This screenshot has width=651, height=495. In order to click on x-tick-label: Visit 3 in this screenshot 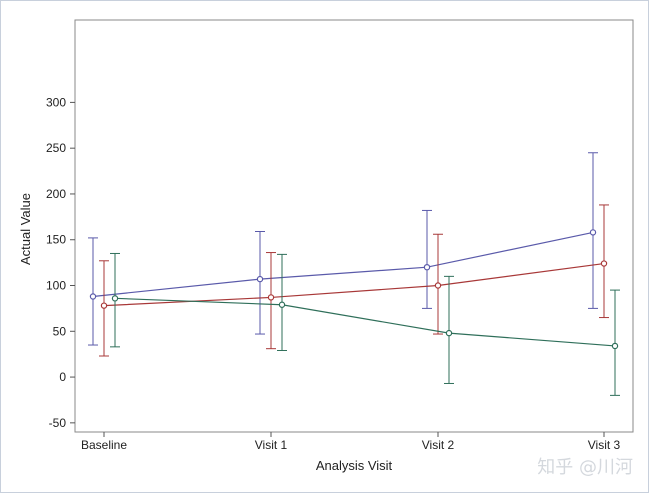, I will do `click(604, 445)`.